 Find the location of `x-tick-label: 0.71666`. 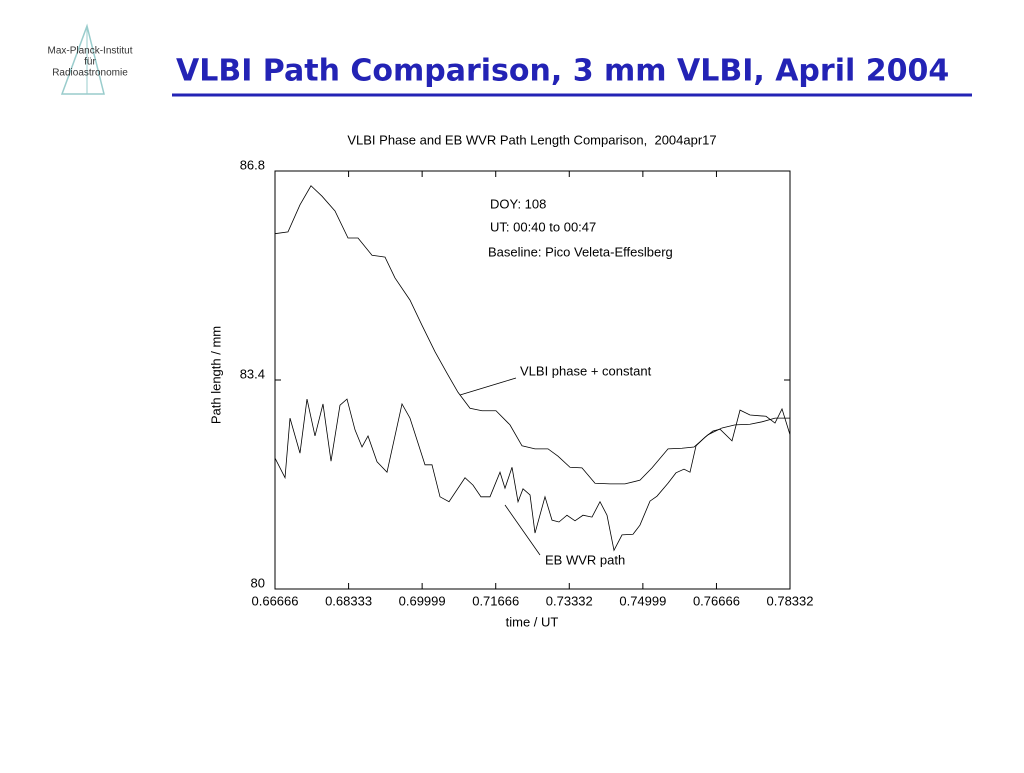

x-tick-label: 0.71666 is located at coordinates (495, 600).